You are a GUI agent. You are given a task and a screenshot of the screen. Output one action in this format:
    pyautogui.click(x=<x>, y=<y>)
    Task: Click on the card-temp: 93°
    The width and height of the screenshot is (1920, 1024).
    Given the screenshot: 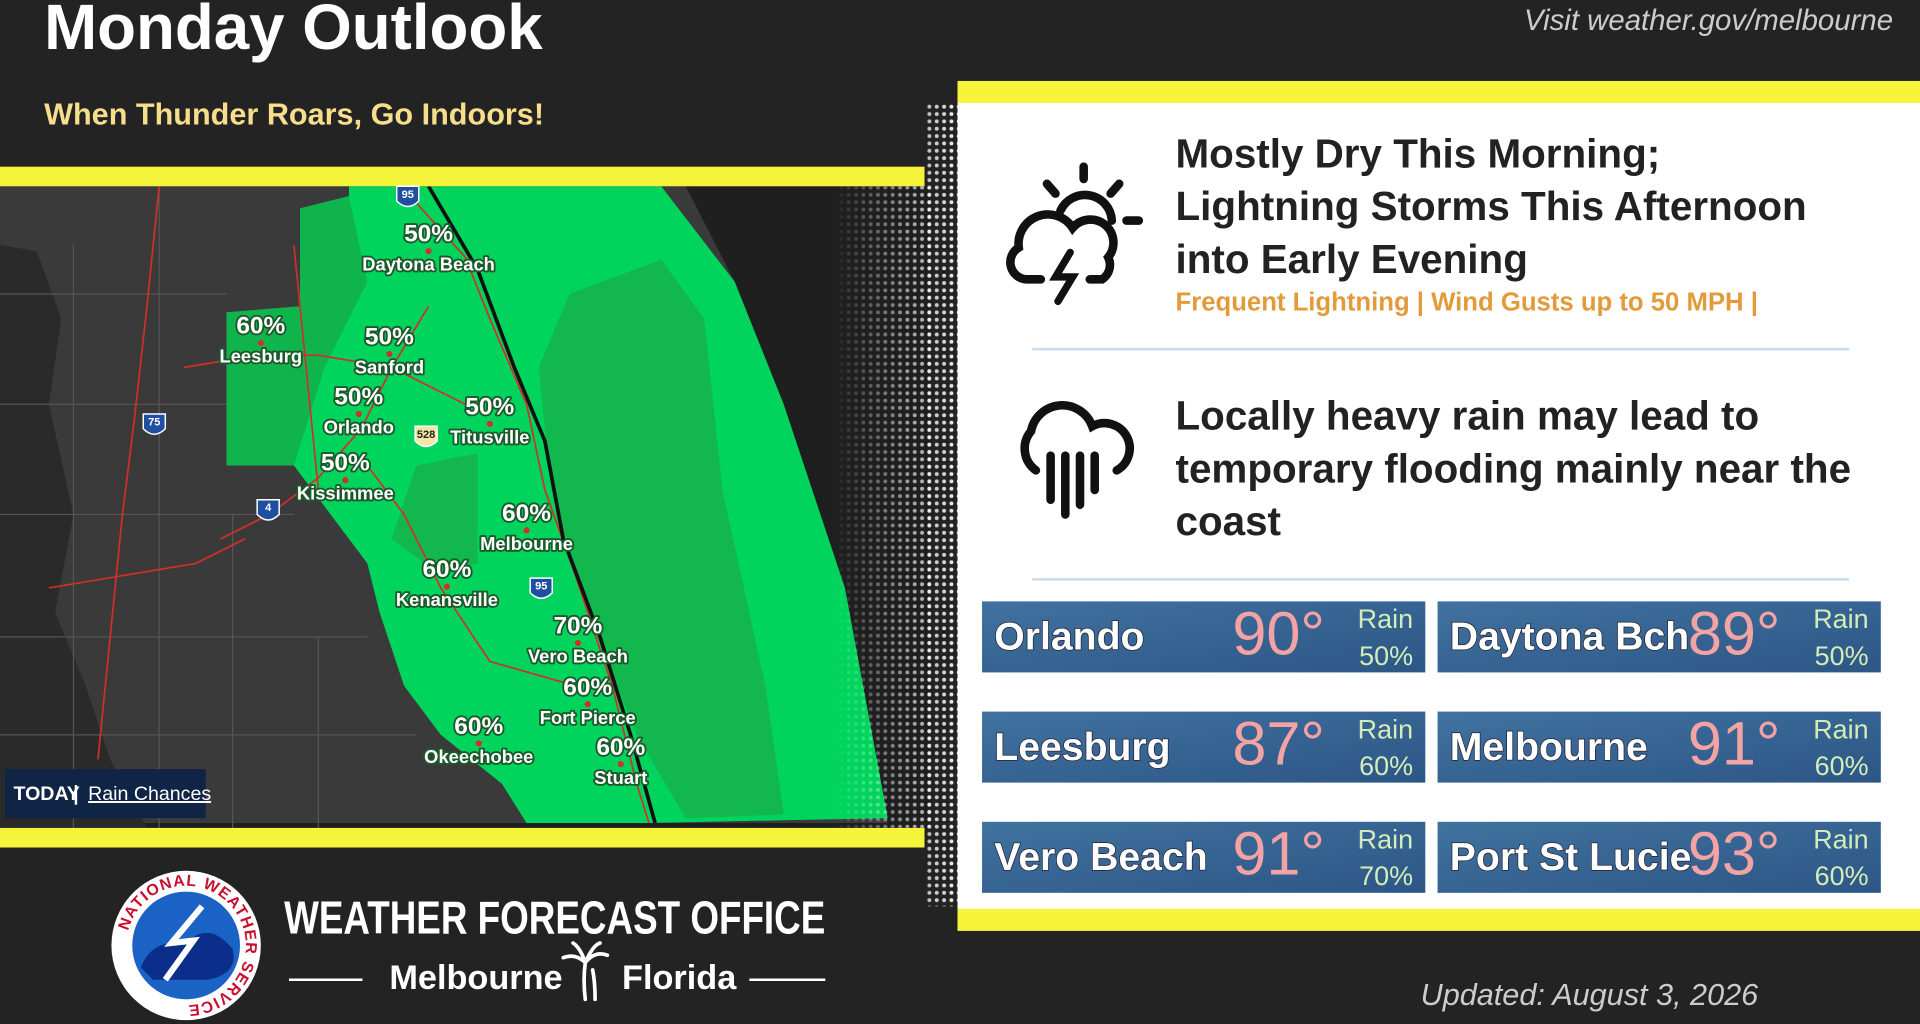 What is the action you would take?
    pyautogui.click(x=1734, y=854)
    